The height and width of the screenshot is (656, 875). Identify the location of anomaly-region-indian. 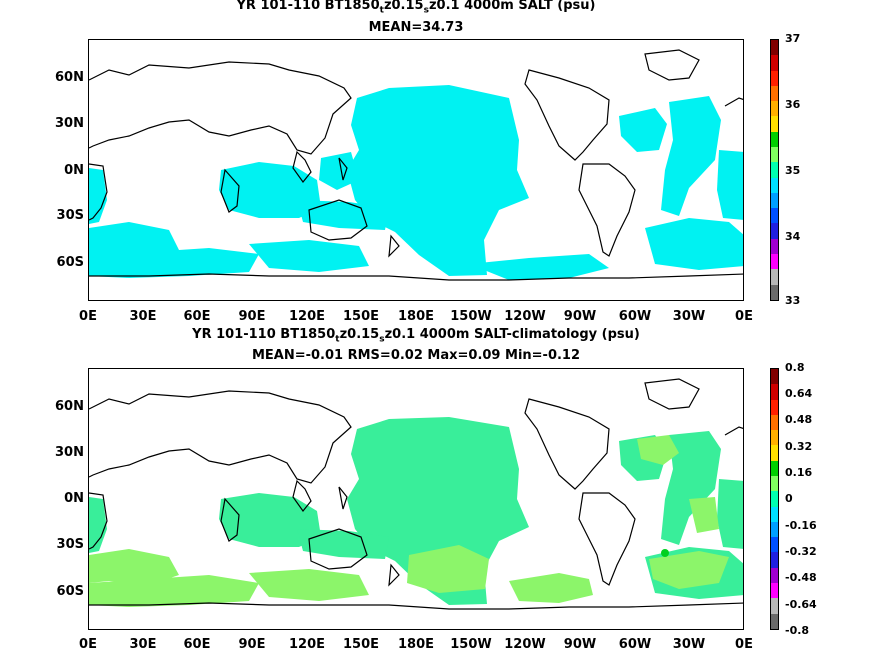
(270, 520).